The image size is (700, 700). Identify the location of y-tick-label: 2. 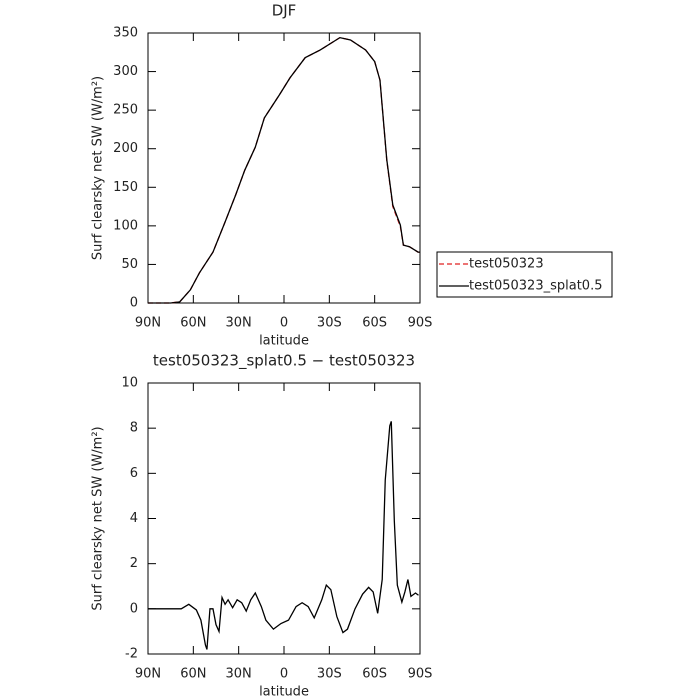
(134, 563).